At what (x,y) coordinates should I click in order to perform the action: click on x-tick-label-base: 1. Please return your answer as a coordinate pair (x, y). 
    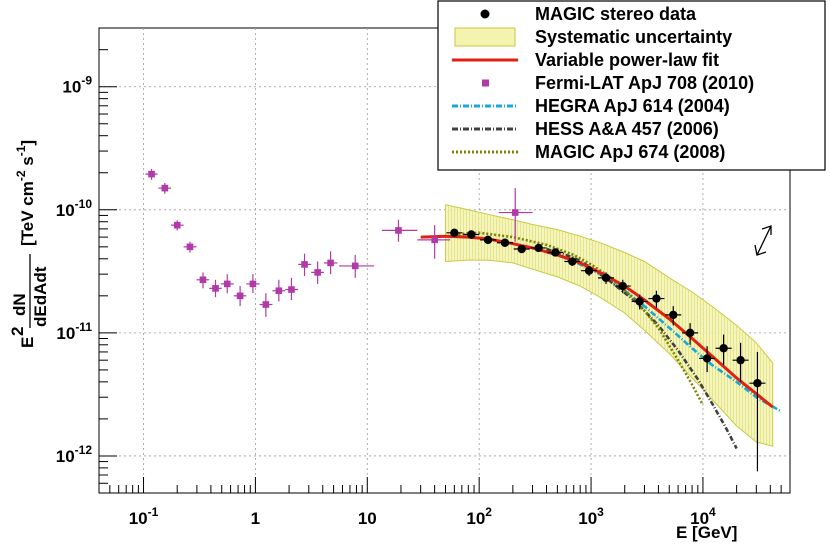
    Looking at the image, I should click on (255, 518).